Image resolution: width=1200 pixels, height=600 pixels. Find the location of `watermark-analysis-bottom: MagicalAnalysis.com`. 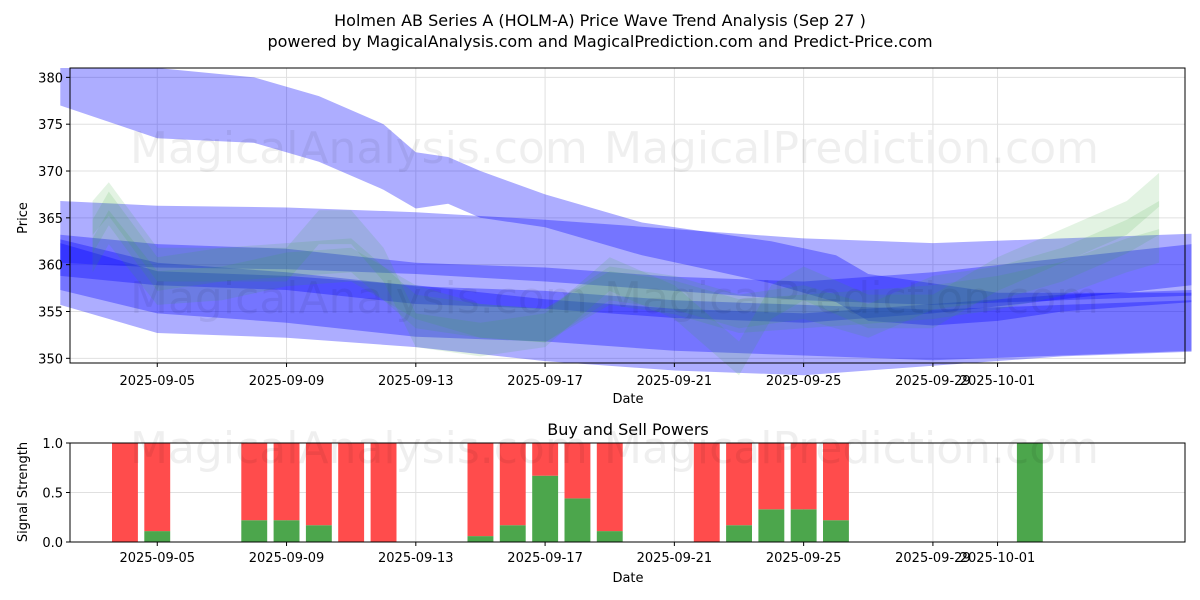

watermark-analysis-bottom: MagicalAnalysis.com is located at coordinates (359, 448).